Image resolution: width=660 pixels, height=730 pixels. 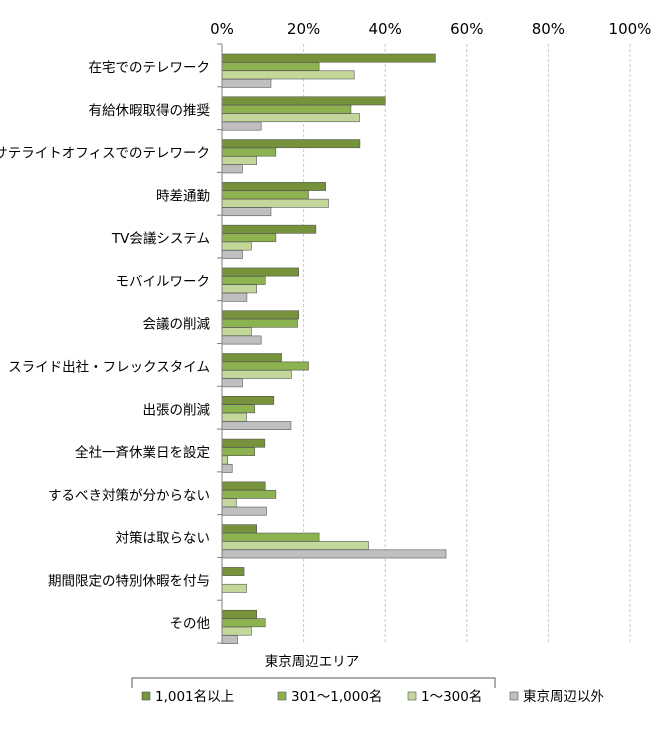 I want to click on x-tick-label: 20%, so click(x=303, y=29).